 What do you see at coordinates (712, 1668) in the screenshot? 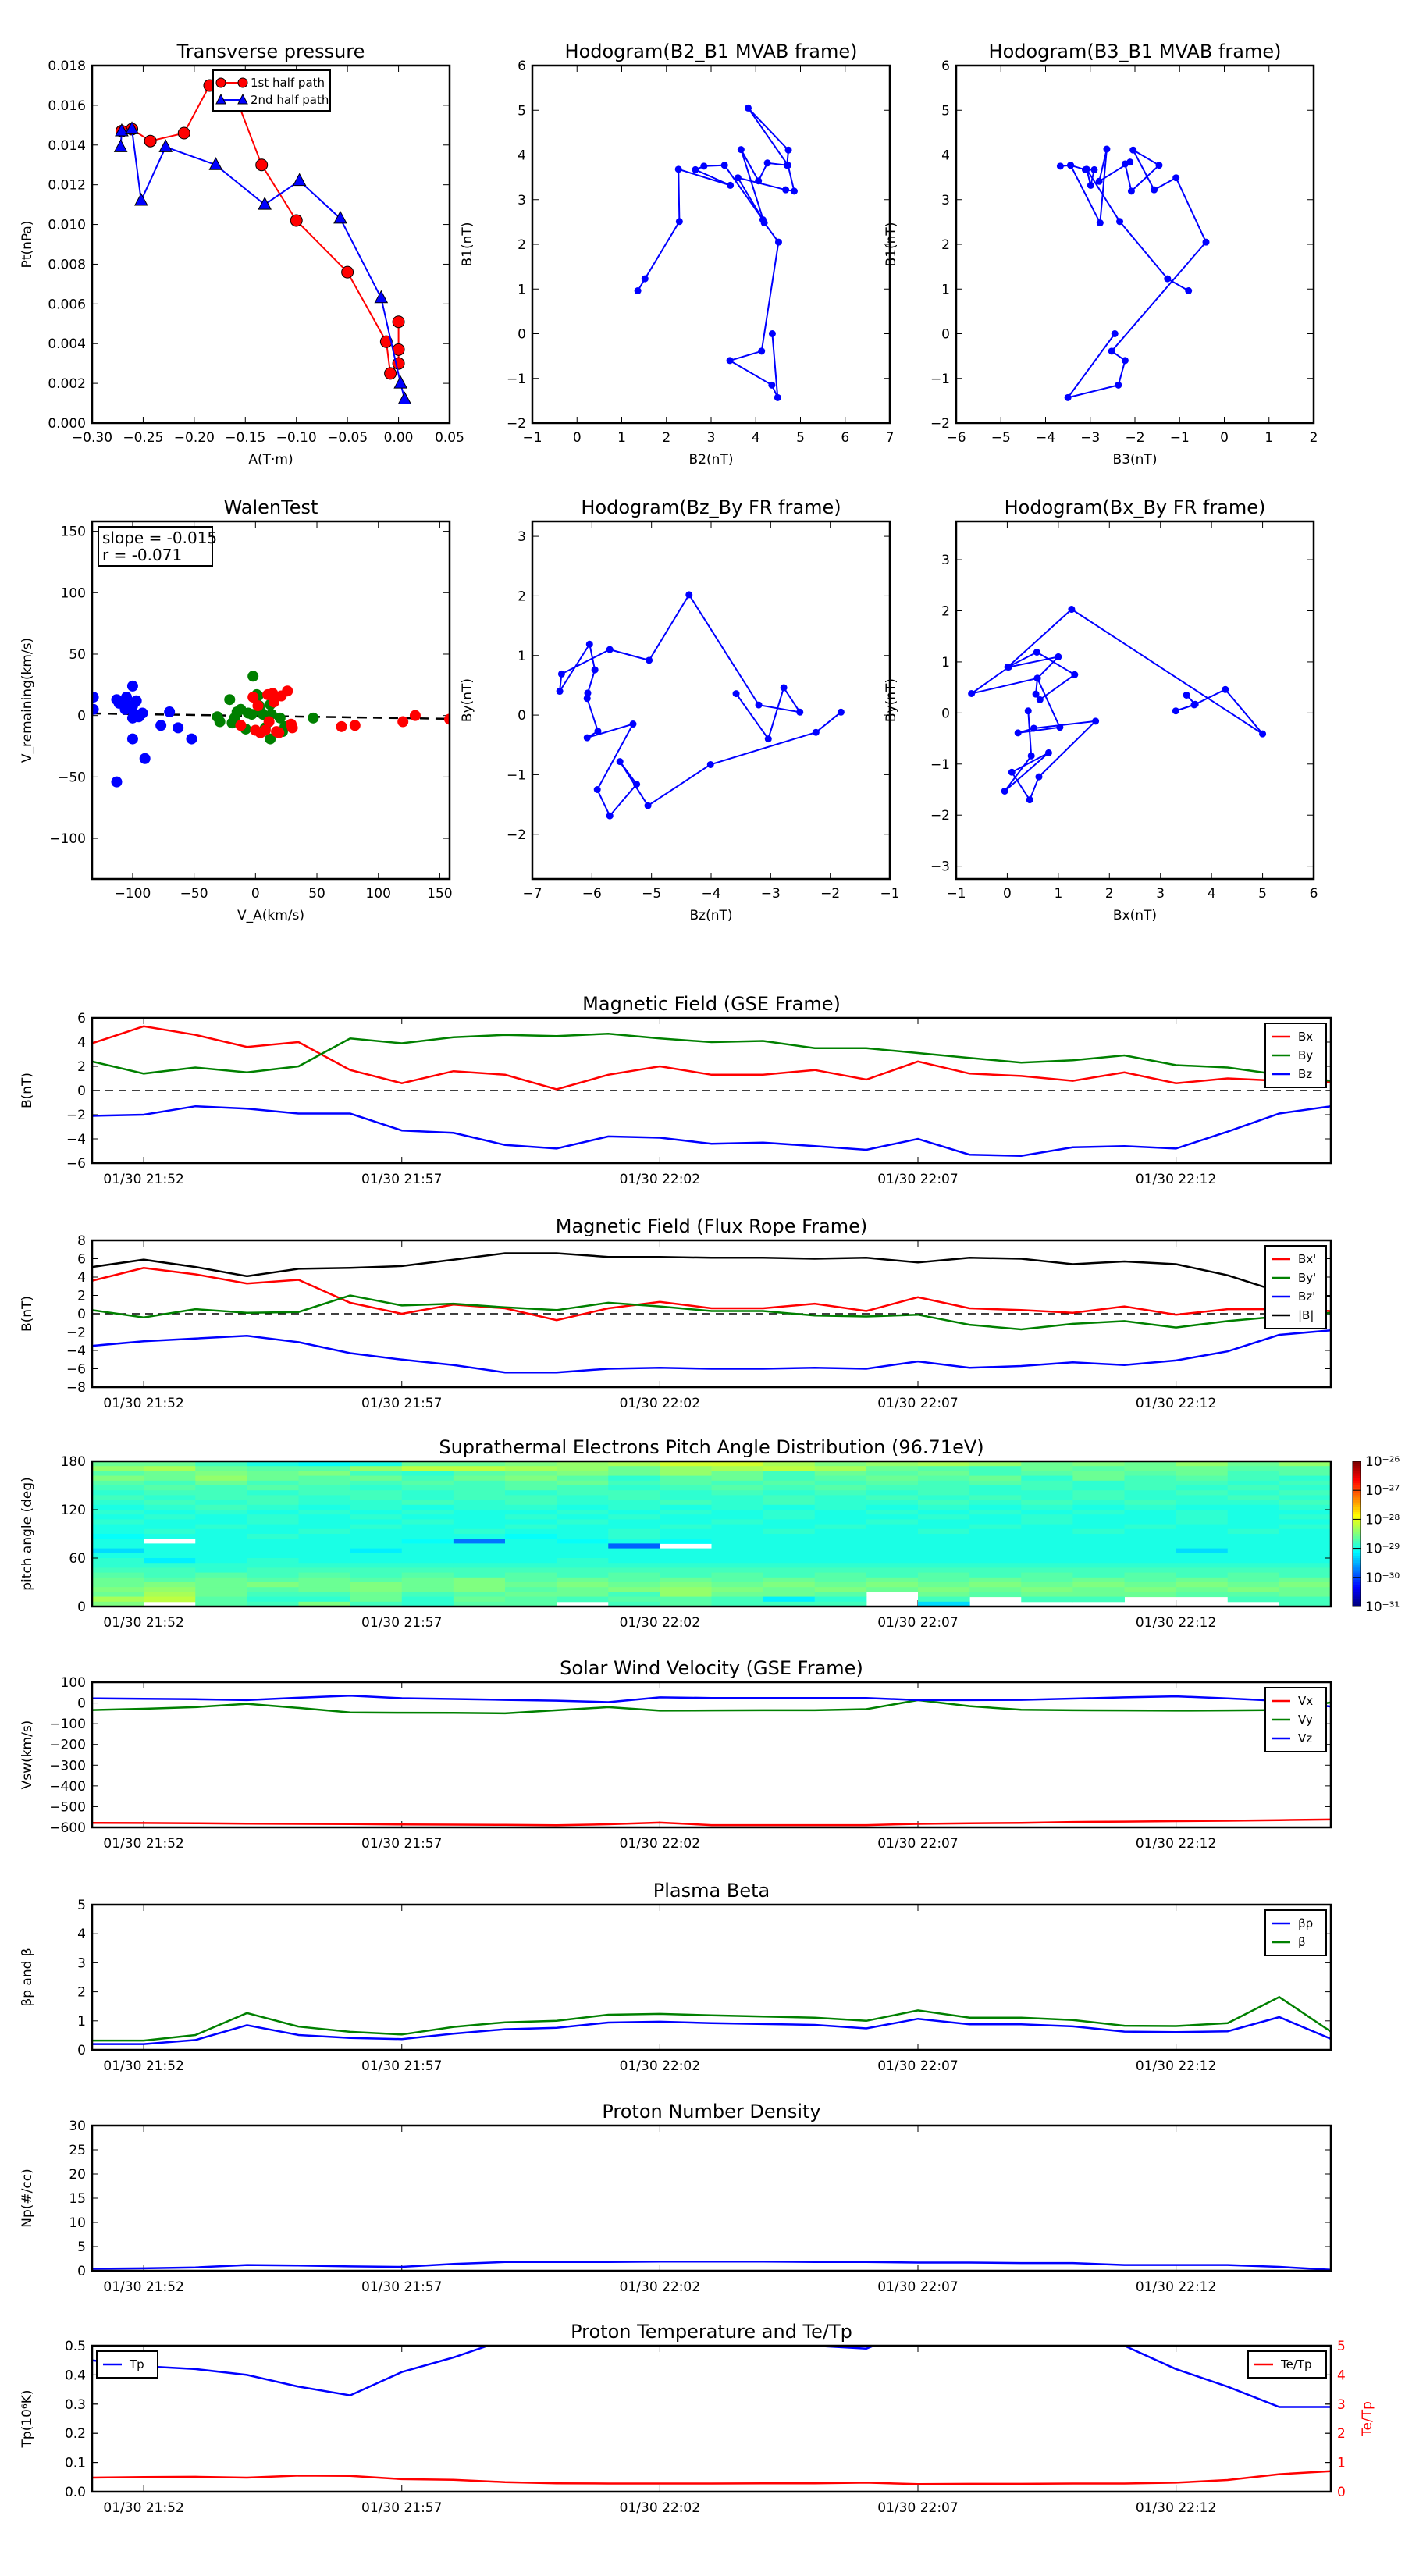
I see `chart-title: Solar Wind Velocity (GSE Frame)` at bounding box center [712, 1668].